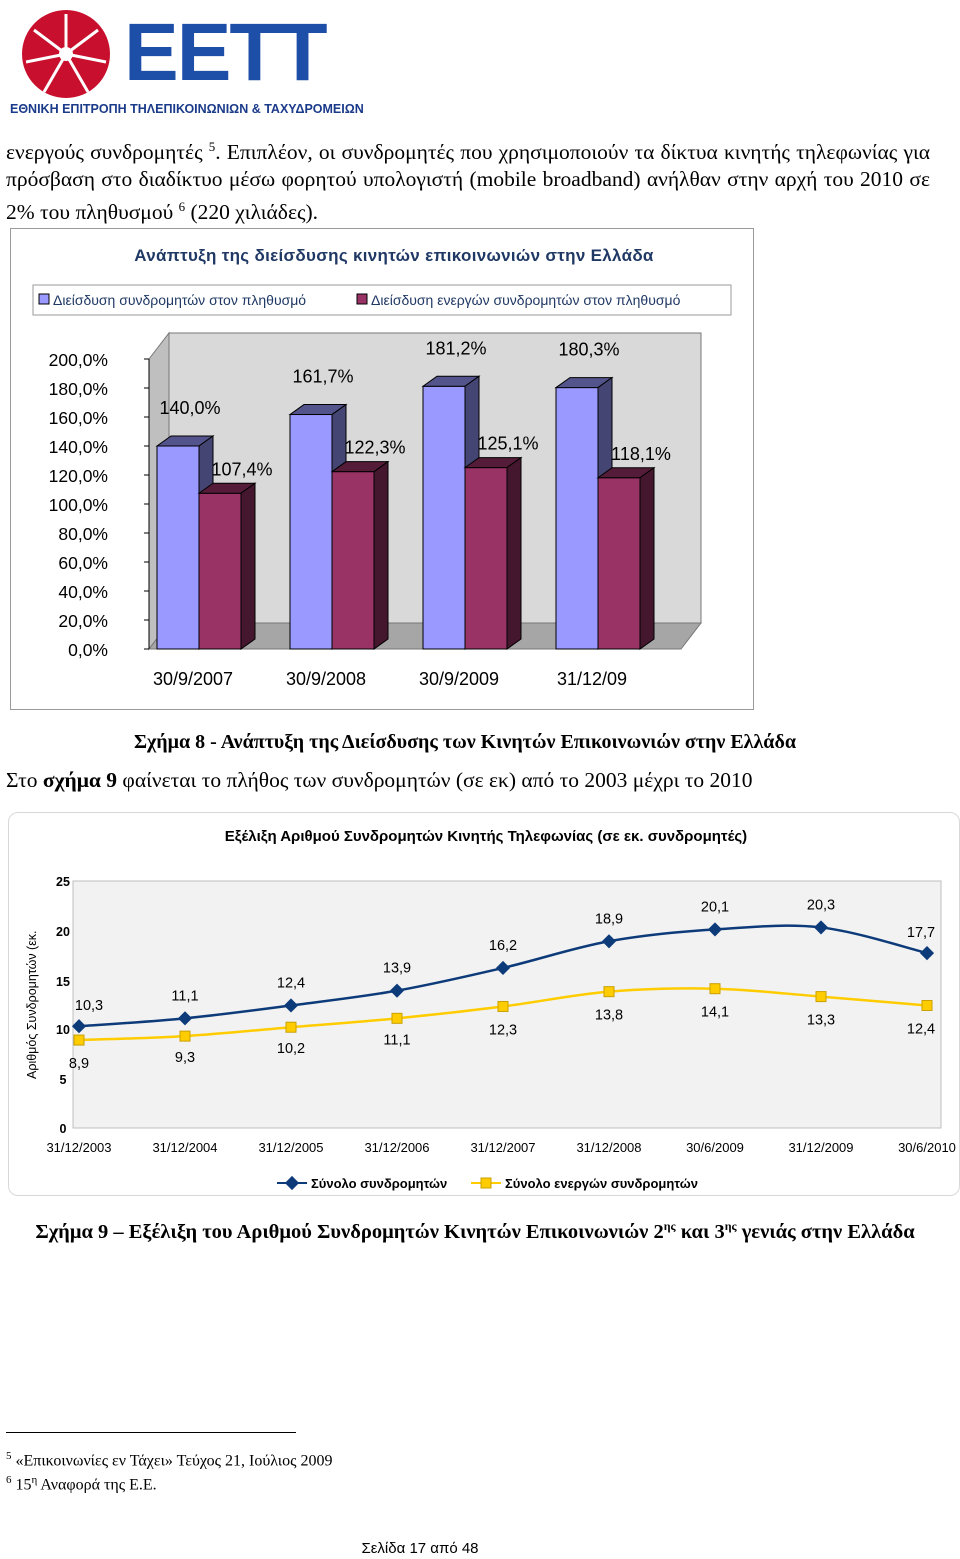  I want to click on footnote-6: 6 15η Αναφορά της Ε.Ε., so click(81, 1484).